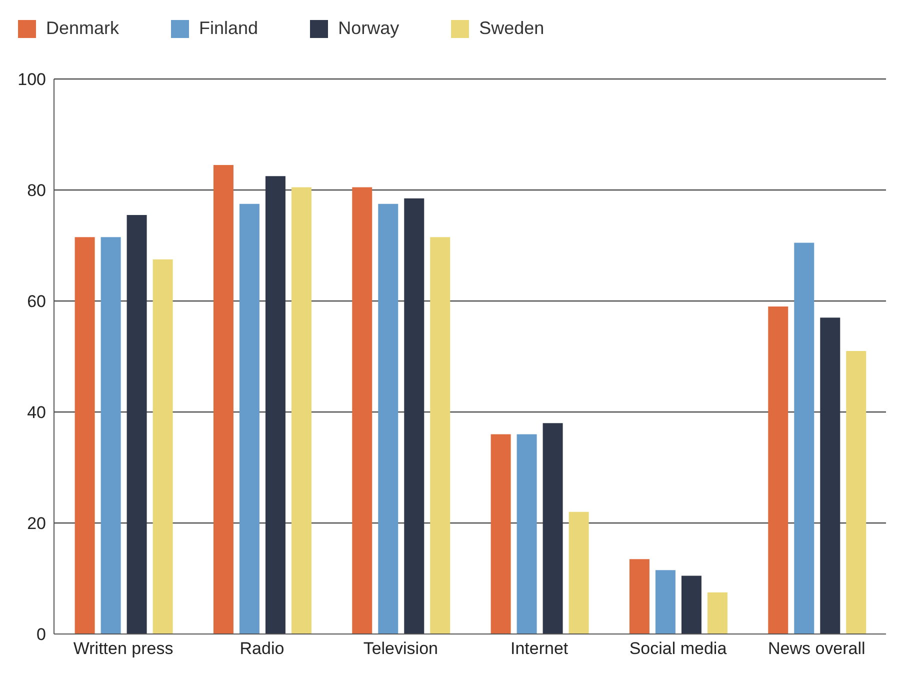  Describe the element at coordinates (539, 648) in the screenshot. I see `x-tick-label: Internet` at that location.